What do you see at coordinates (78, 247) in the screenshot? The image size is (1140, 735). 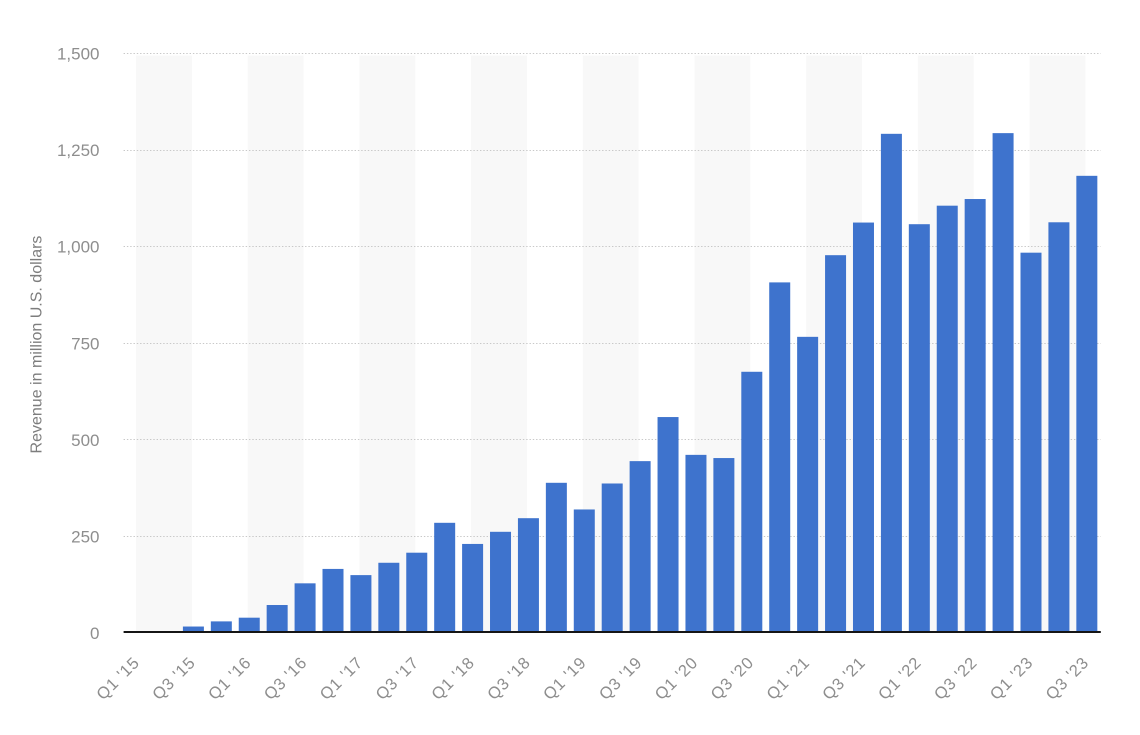 I see `svg-text: 1,000` at bounding box center [78, 247].